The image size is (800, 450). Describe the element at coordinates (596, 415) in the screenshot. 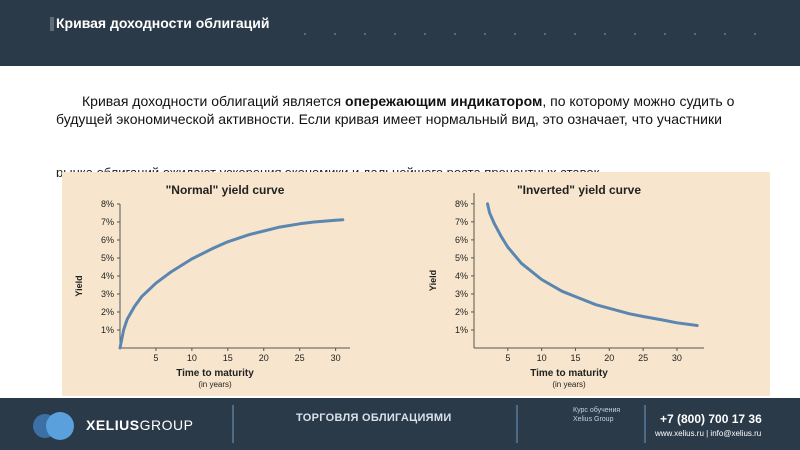

I see `footer-course-info: Курс обучения Xelius Group` at that location.